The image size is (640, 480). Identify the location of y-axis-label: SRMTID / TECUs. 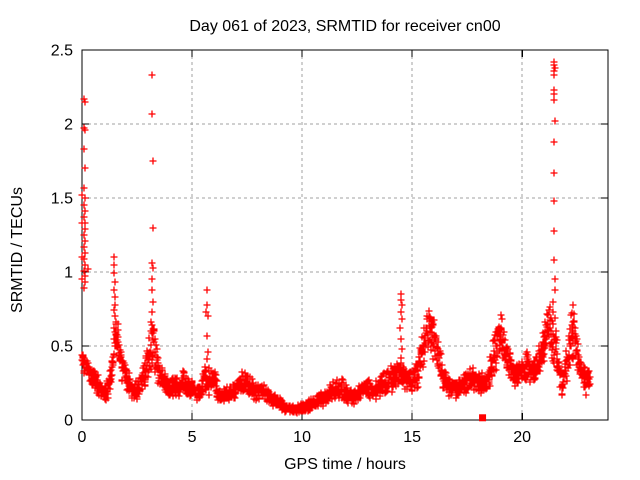
(17, 250).